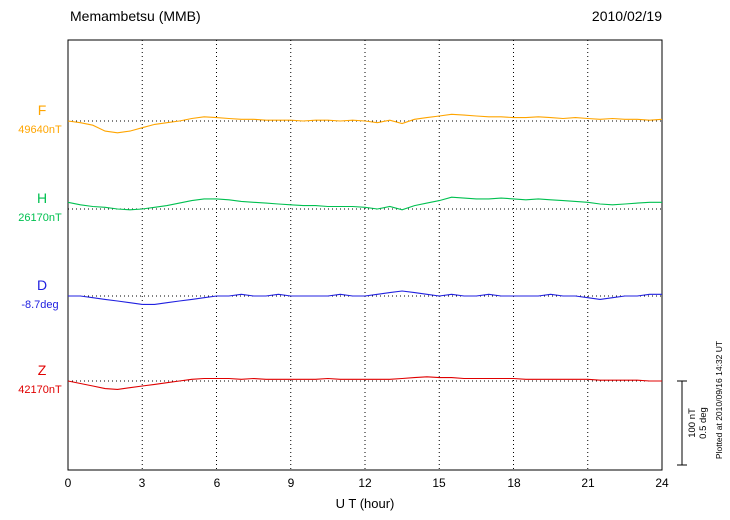  I want to click on x-tick-21: 21, so click(588, 483).